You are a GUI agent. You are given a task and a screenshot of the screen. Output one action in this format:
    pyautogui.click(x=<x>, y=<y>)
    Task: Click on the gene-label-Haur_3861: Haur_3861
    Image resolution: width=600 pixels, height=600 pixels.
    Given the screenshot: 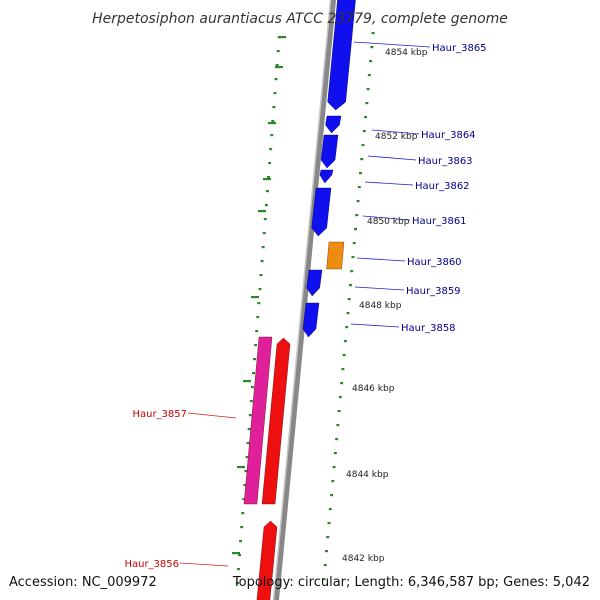 What is the action you would take?
    pyautogui.click(x=439, y=221)
    